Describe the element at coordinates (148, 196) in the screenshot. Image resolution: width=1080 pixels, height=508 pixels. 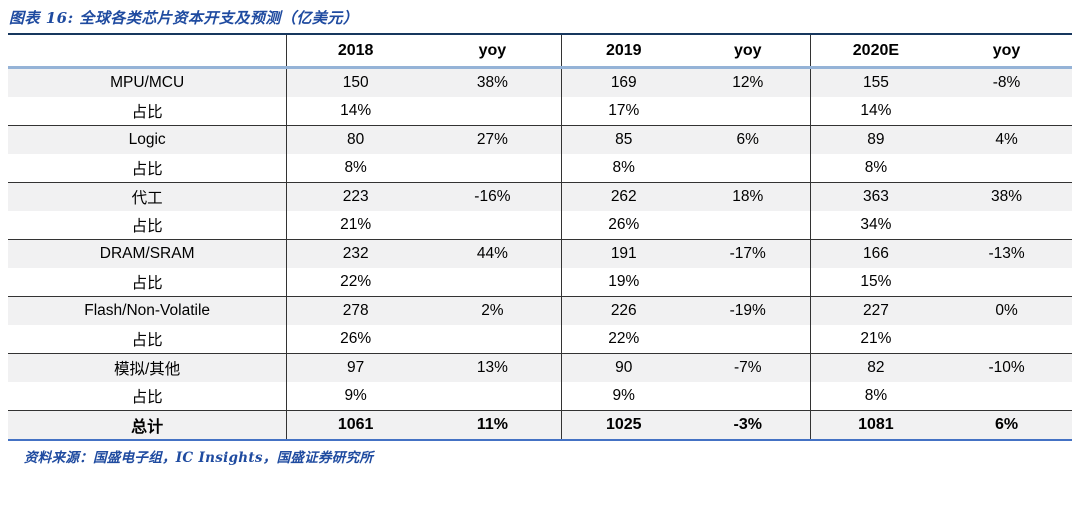
I see `row-label: 代工` at that location.